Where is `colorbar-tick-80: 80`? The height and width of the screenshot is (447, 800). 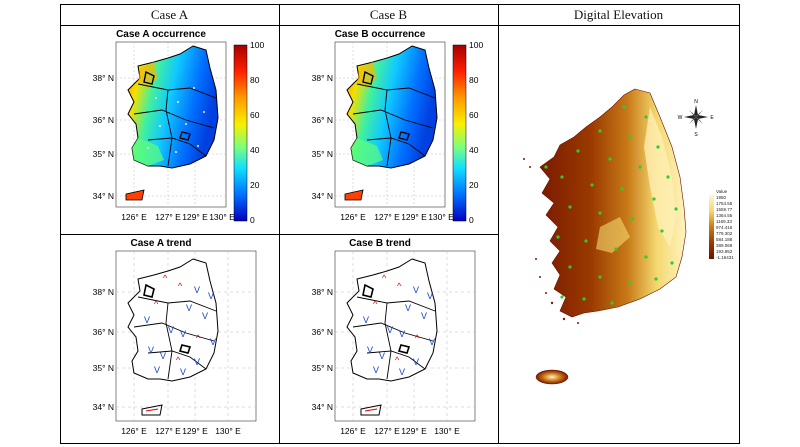 colorbar-tick-80: 80 is located at coordinates (255, 80).